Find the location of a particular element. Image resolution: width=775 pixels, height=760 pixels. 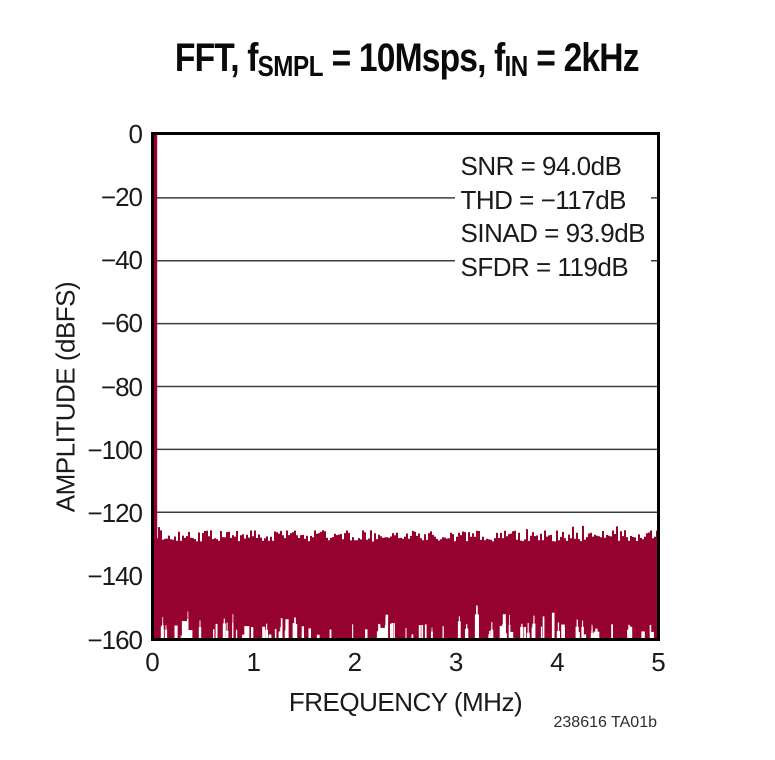

stat-sfdr: SFDR = 119dB is located at coordinates (544, 266).